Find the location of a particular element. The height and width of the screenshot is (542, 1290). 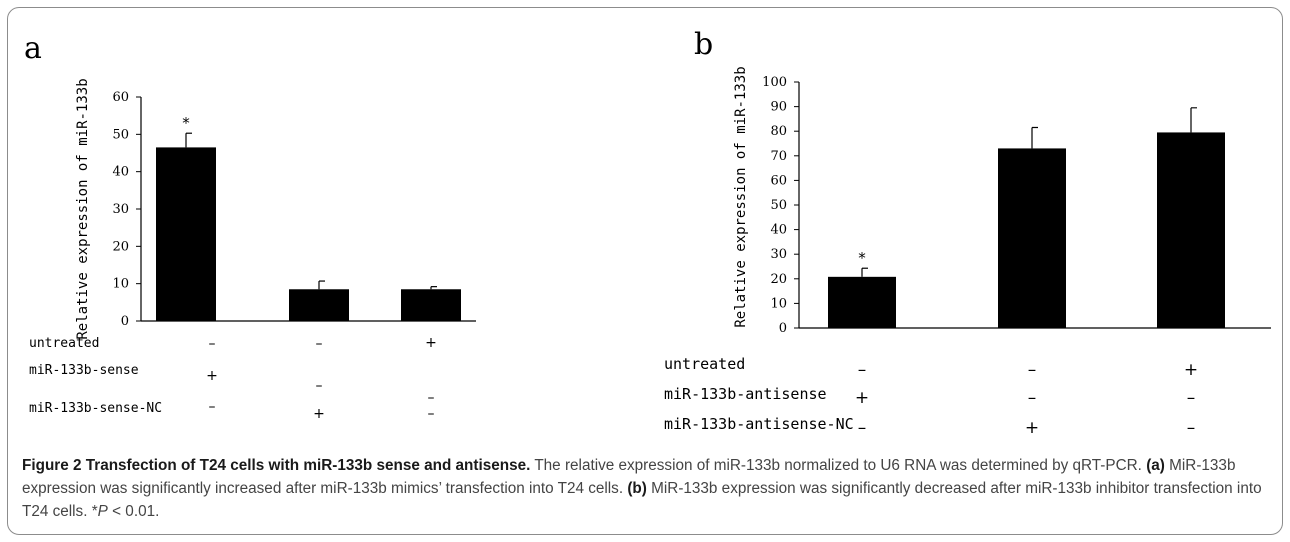

panel-b-y-axis-label: Relative expression of miR-133b is located at coordinates (741, 196).